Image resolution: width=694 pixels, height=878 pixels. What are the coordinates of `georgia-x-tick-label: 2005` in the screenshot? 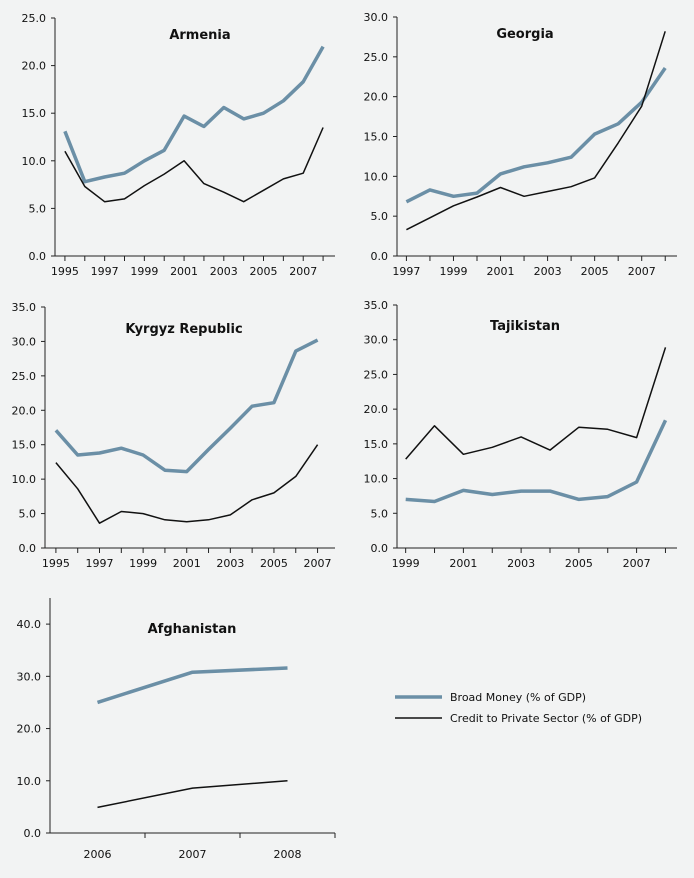 It's located at (595, 271).